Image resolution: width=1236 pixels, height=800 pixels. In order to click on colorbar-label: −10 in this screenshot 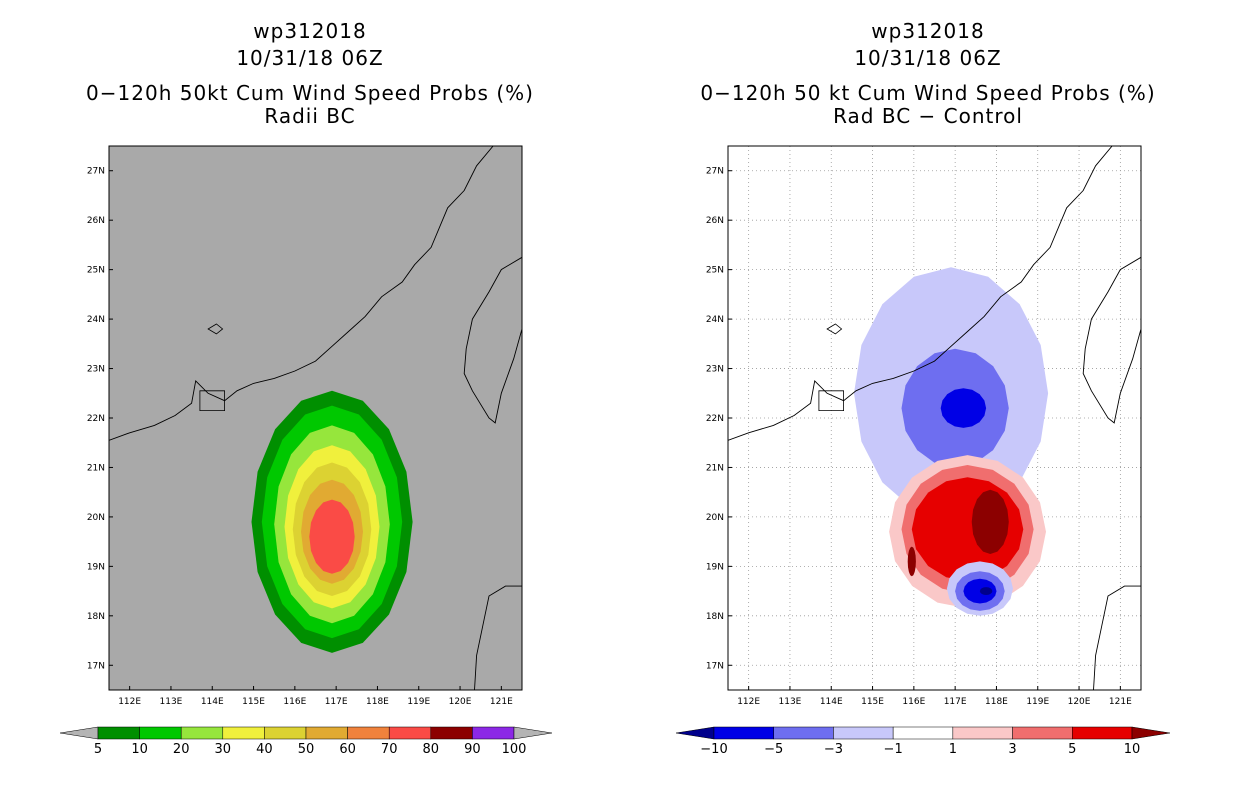, I will do `click(713, 749)`.